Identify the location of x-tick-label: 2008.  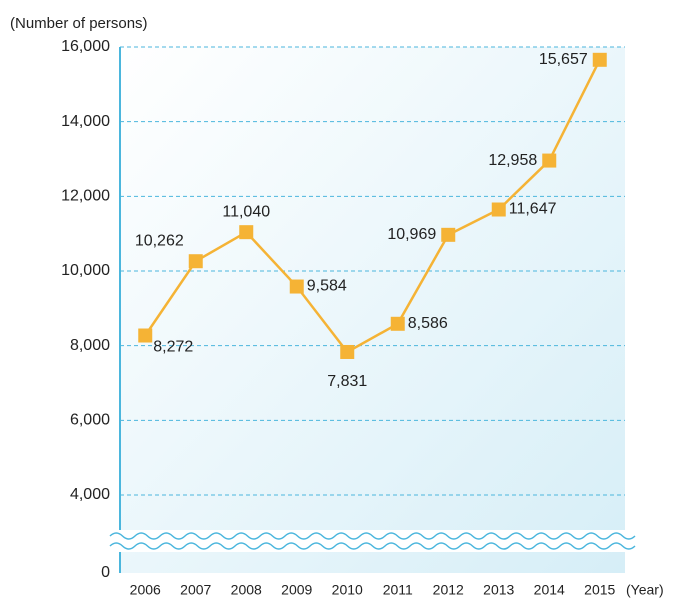
(246, 590).